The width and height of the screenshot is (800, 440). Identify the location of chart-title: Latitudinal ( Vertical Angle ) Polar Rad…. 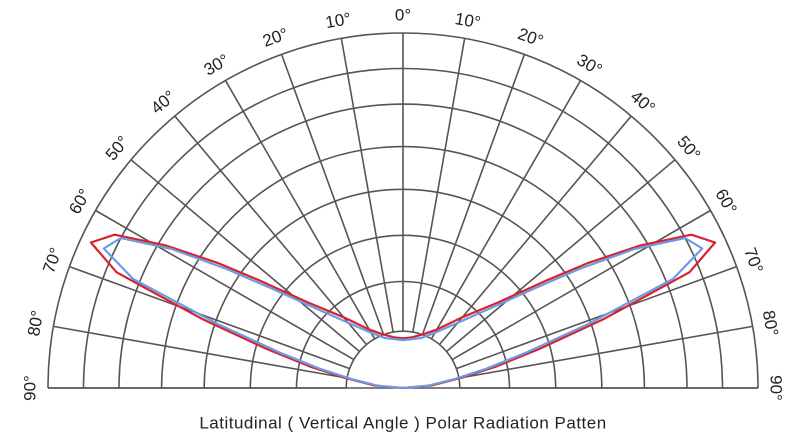
(402, 422).